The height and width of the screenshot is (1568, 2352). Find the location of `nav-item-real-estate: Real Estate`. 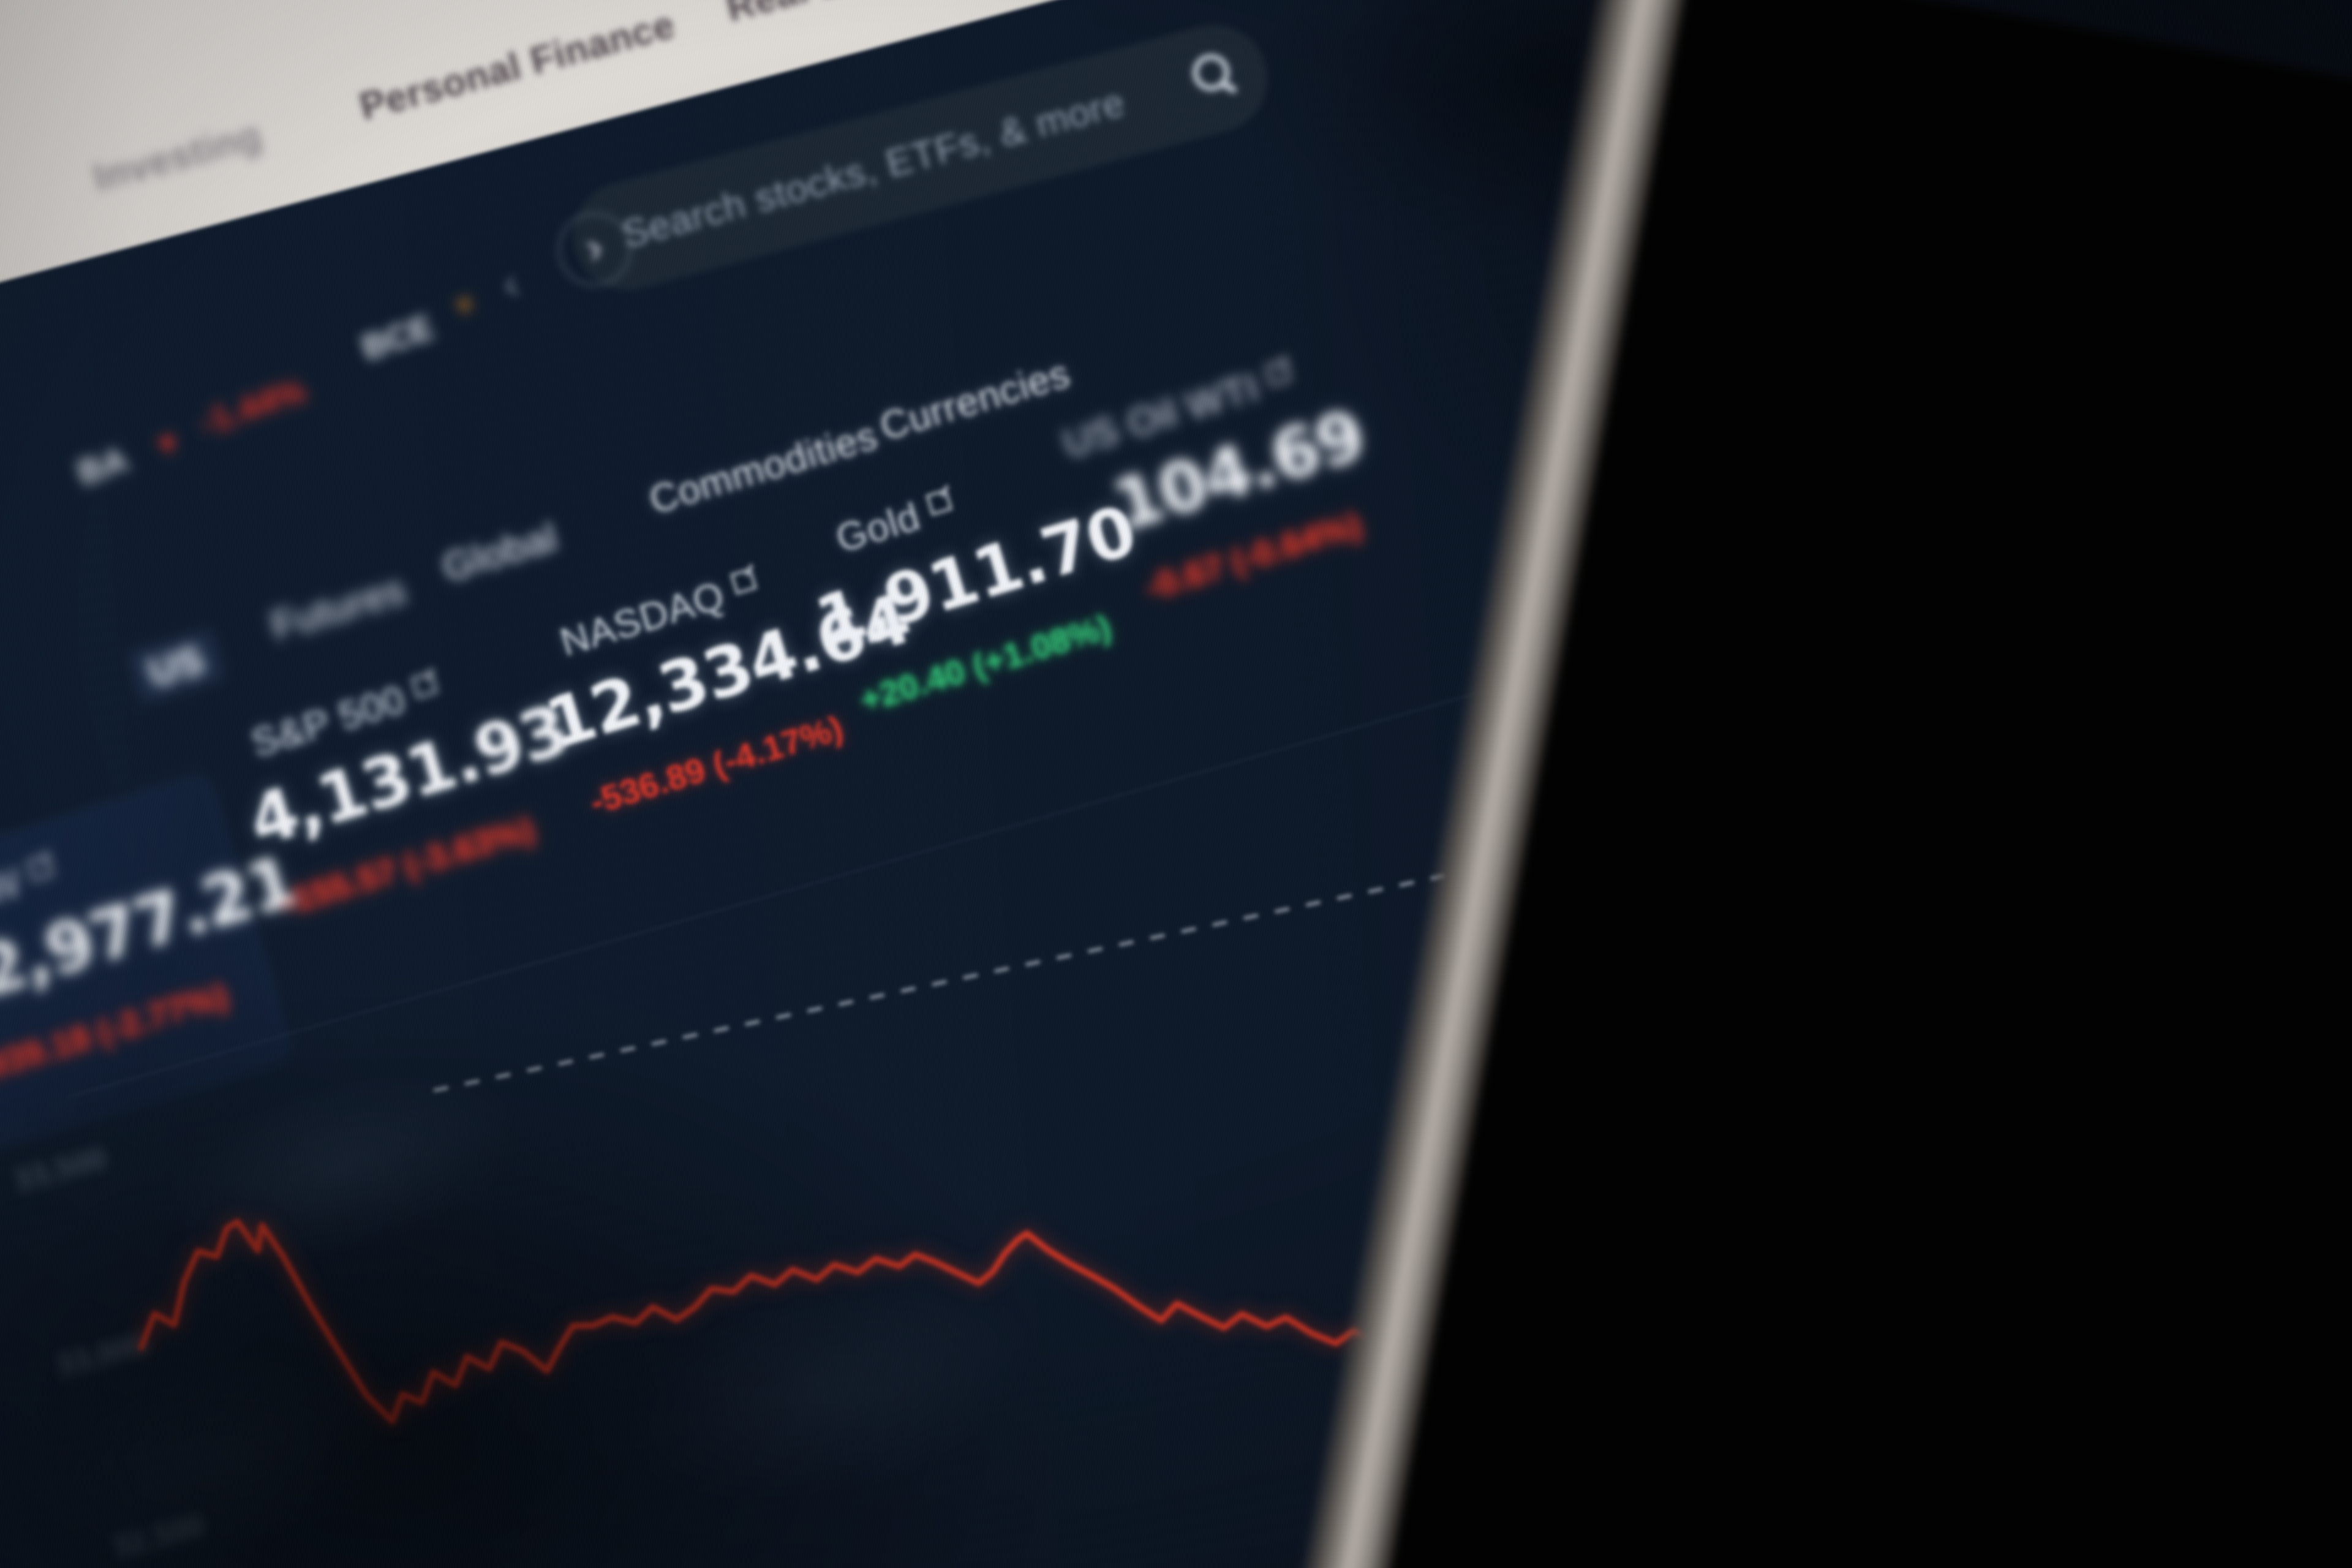

nav-item-real-estate: Real Estate is located at coordinates (830, 16).